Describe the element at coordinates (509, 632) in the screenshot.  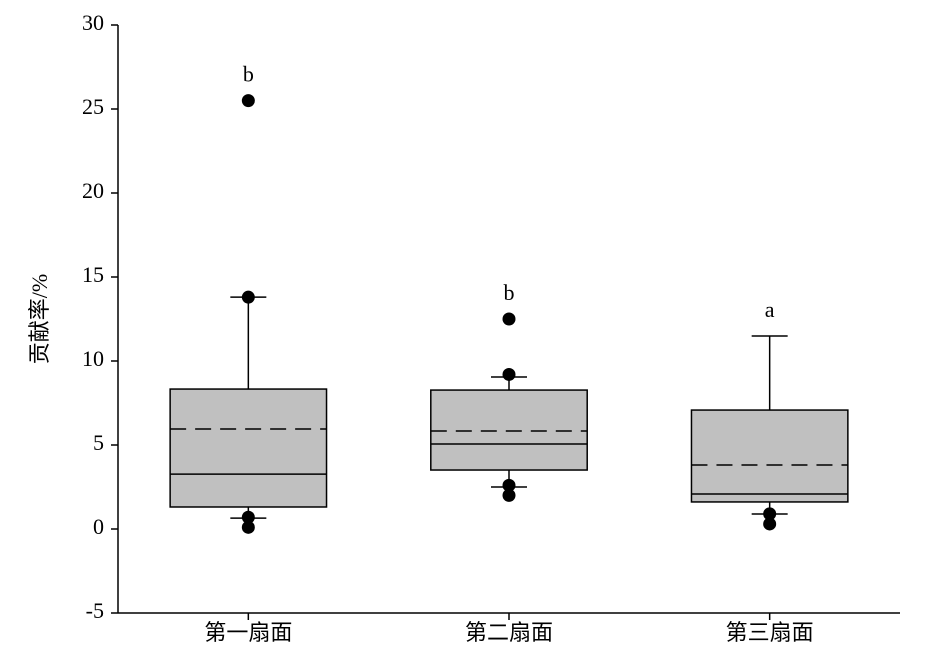
I see `x-tick-label: 第二扇面` at that location.